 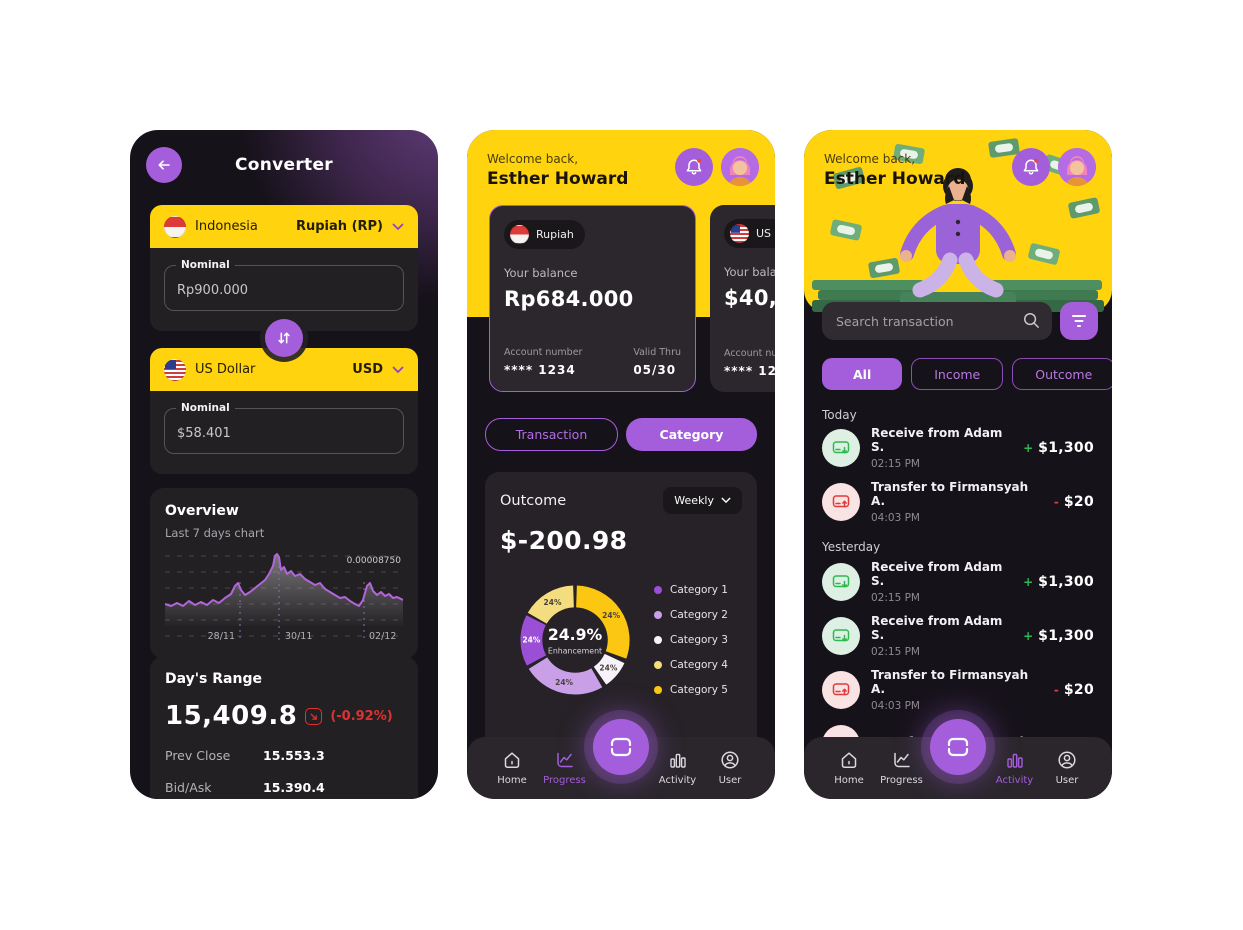 I want to click on filter-button, so click(x=1079, y=321).